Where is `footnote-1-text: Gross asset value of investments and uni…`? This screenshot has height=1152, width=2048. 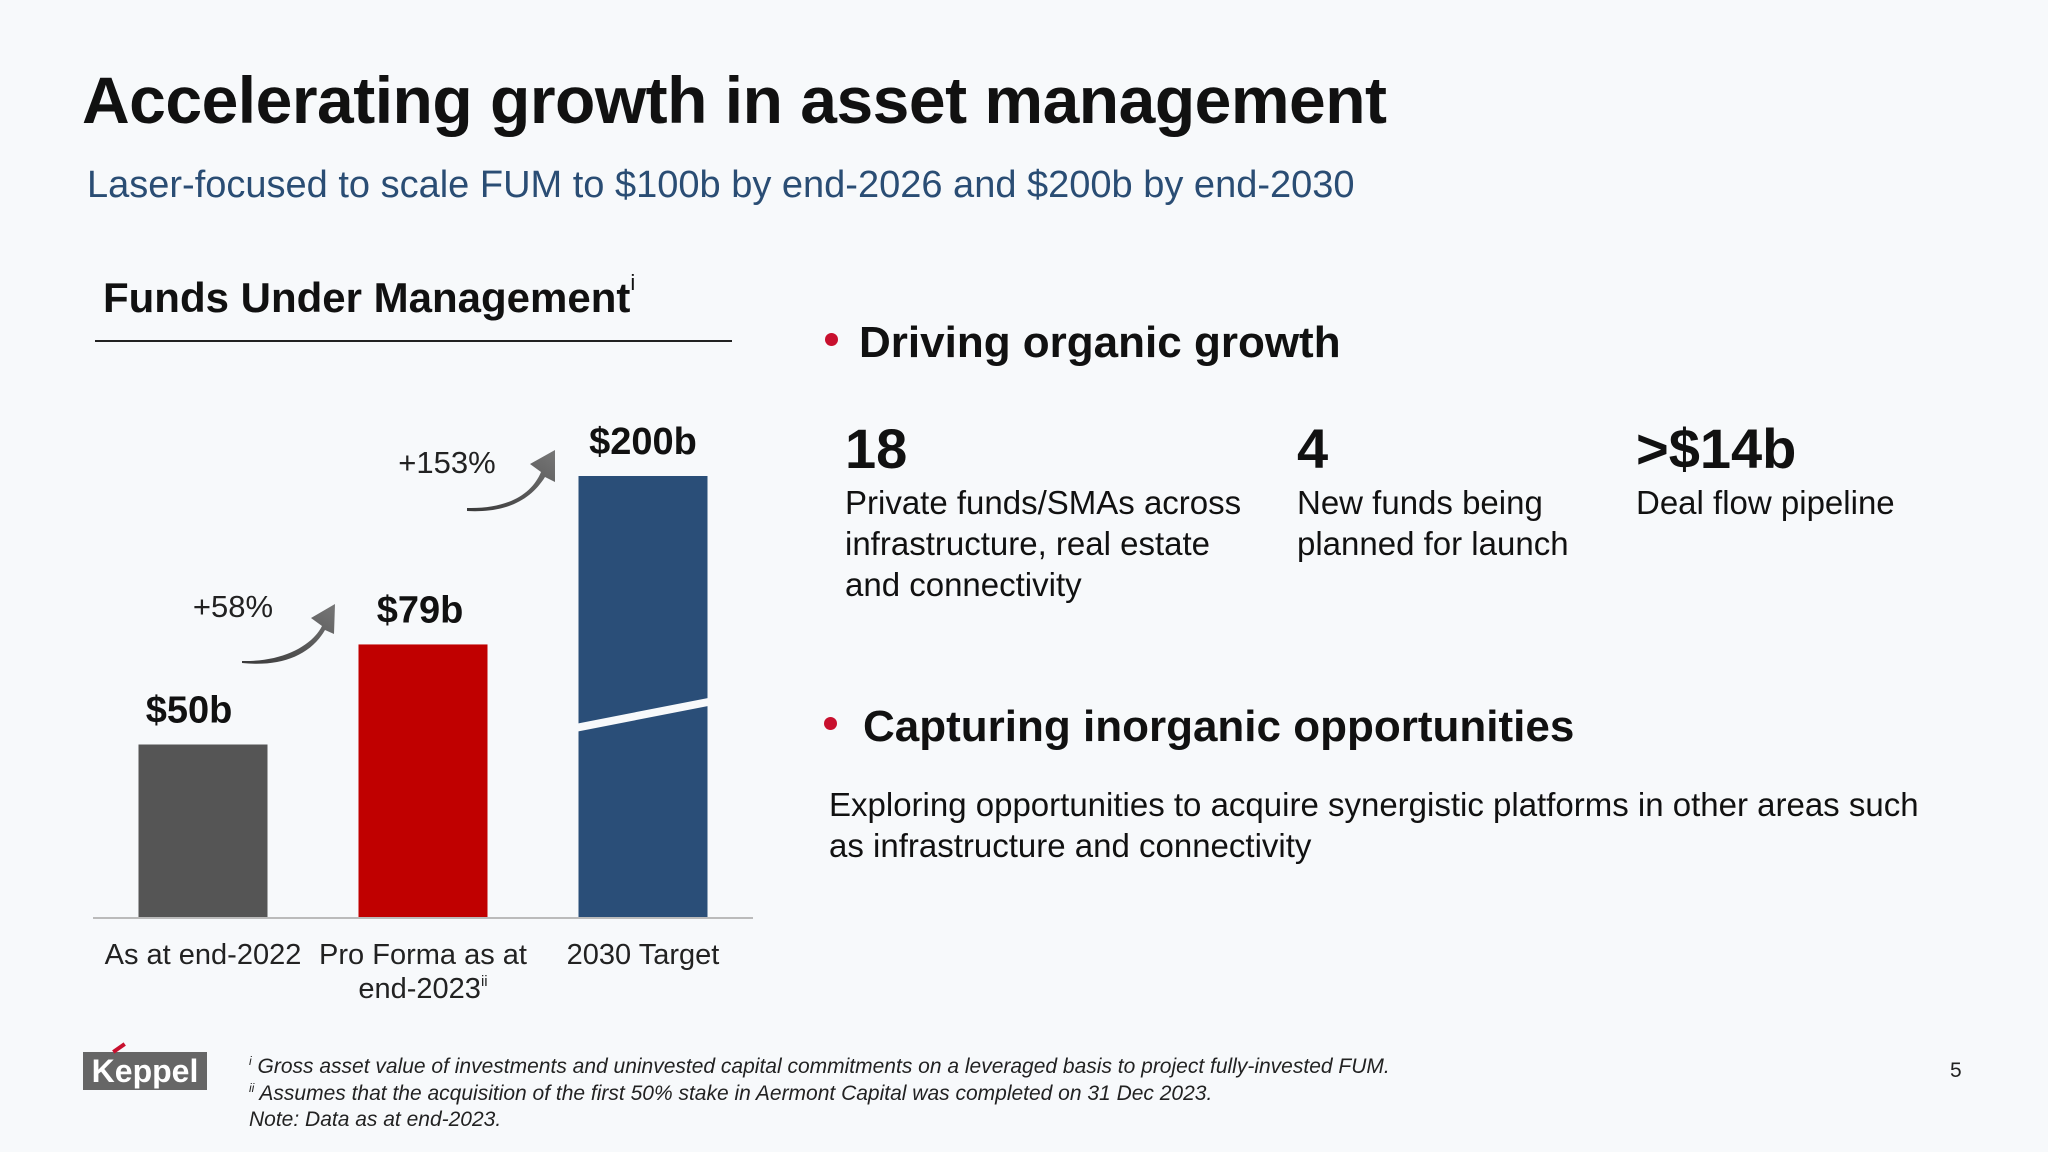
footnote-1-text: Gross asset value of investments and uni… is located at coordinates (823, 1066).